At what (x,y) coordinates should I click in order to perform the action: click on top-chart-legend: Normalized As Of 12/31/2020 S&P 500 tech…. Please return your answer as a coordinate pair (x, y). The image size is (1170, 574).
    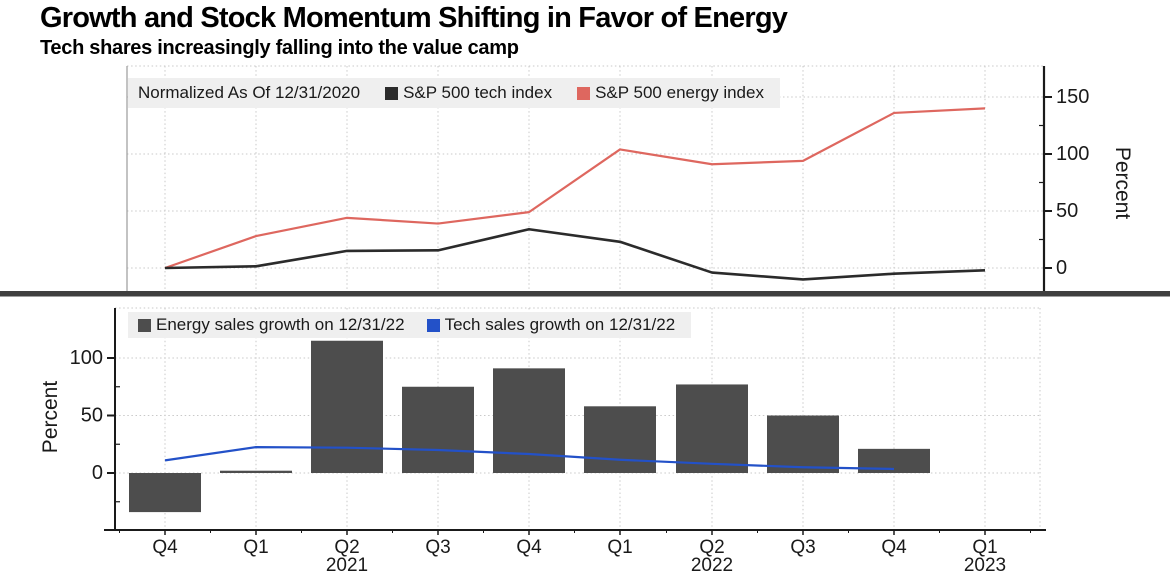
    Looking at the image, I should click on (454, 93).